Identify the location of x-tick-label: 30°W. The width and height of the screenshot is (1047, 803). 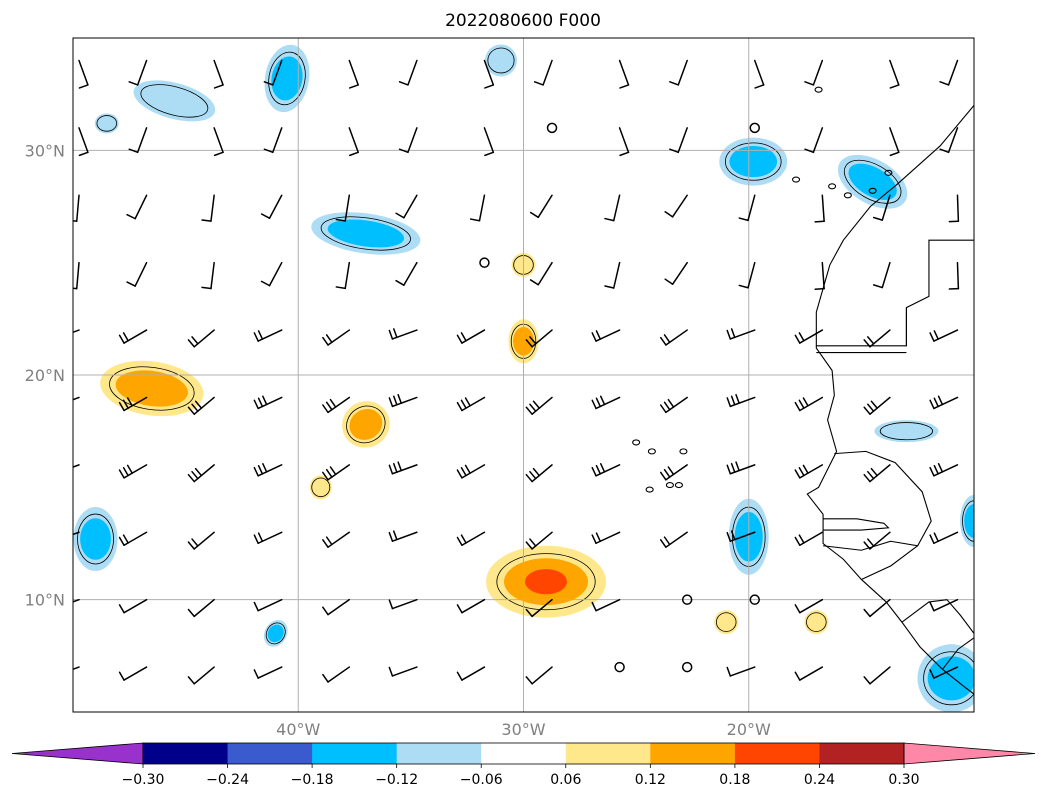
(523, 729).